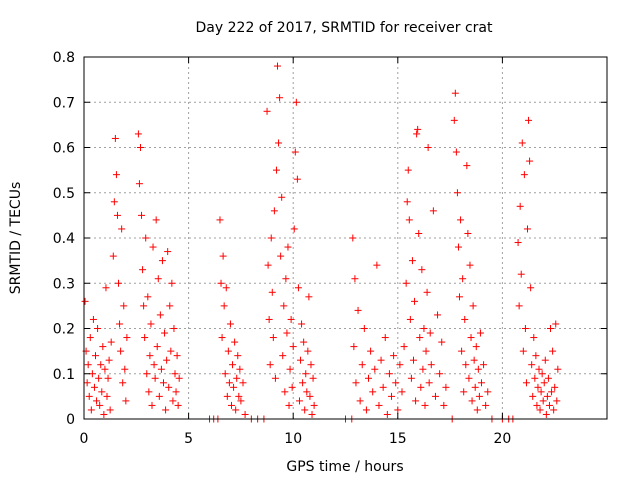 Image resolution: width=640 pixels, height=480 pixels. I want to click on y-tick-label: 0.2, so click(64, 330).